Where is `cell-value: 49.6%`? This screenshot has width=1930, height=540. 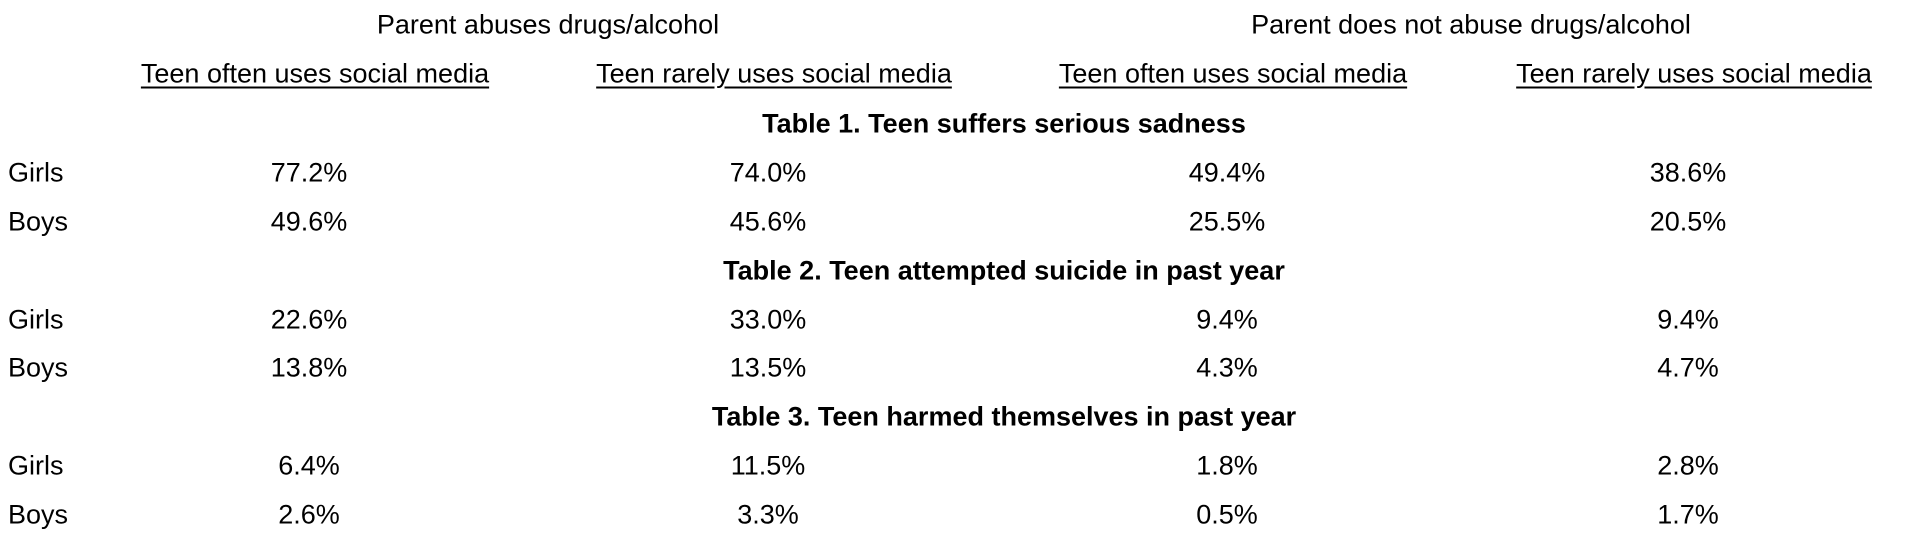 cell-value: 49.6% is located at coordinates (309, 221).